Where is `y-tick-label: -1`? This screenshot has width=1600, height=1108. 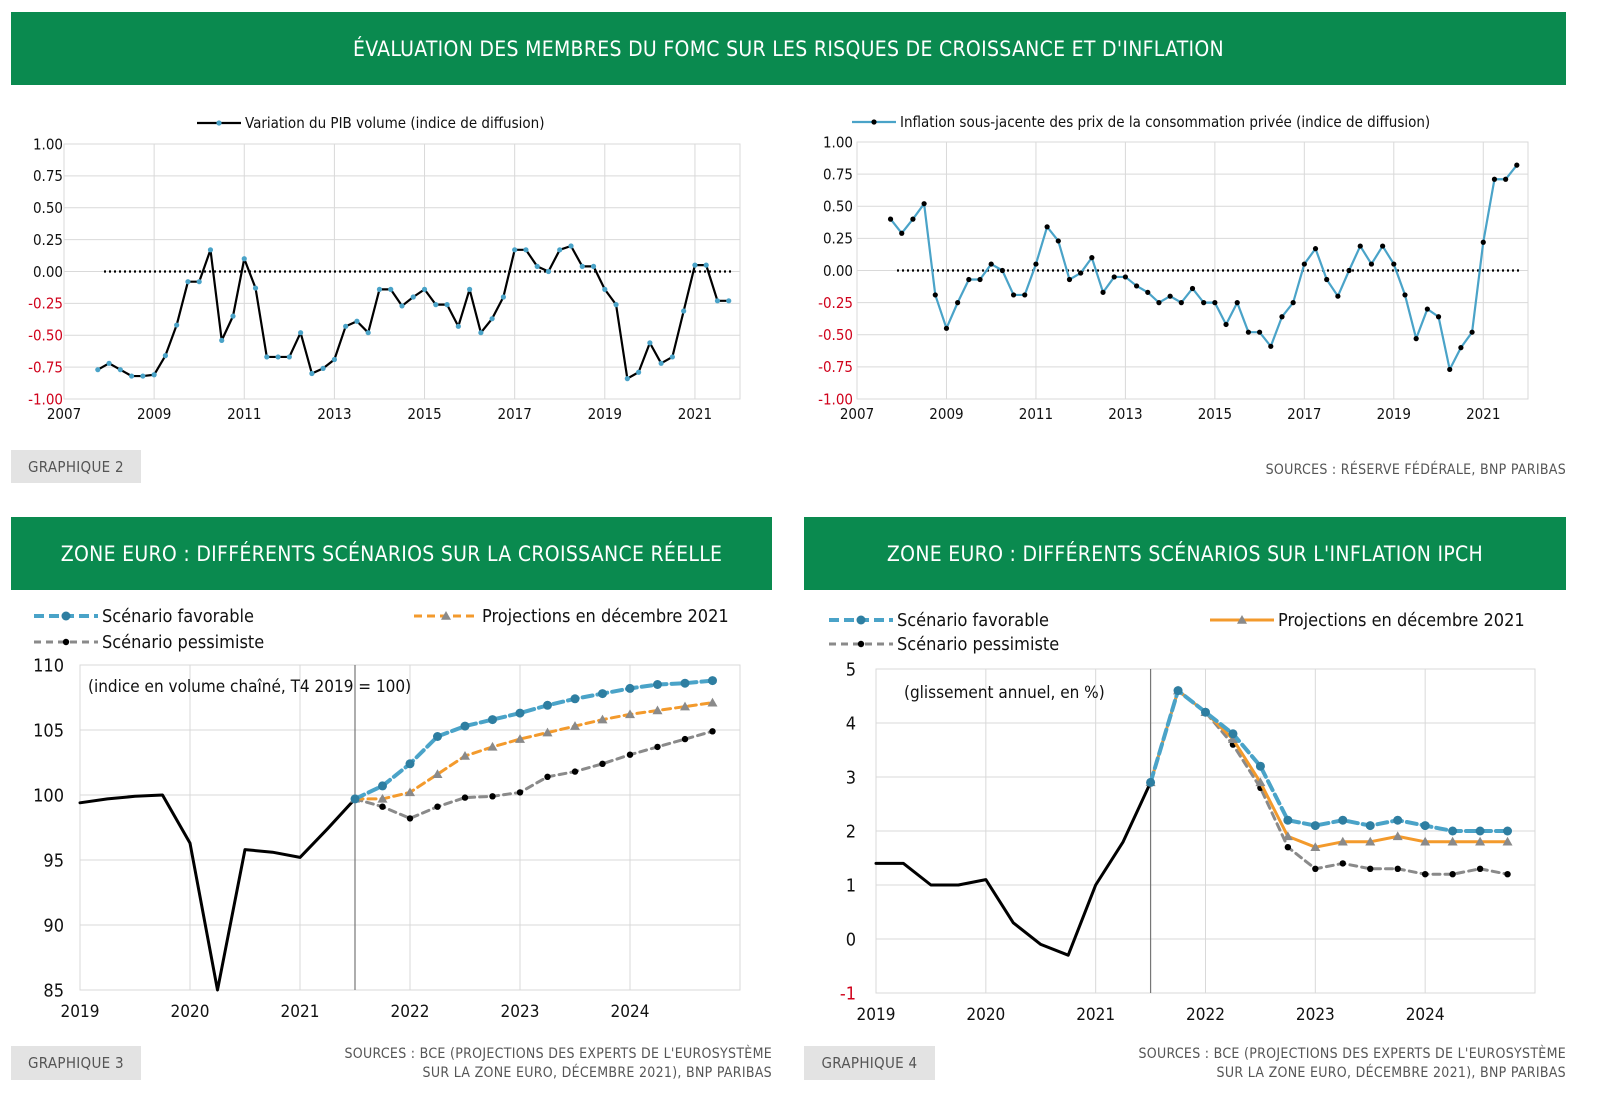
y-tick-label: -1 is located at coordinates (848, 993).